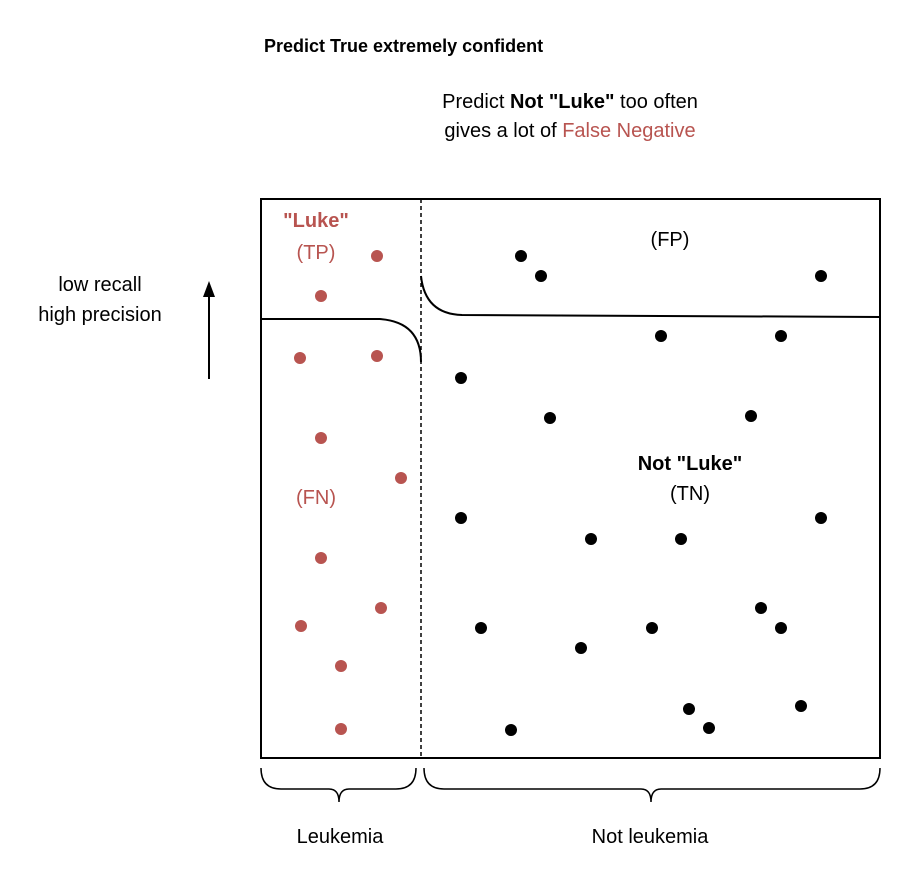 The width and height of the screenshot is (904, 880). I want to click on side-label-line-2: high precision, so click(100, 315).